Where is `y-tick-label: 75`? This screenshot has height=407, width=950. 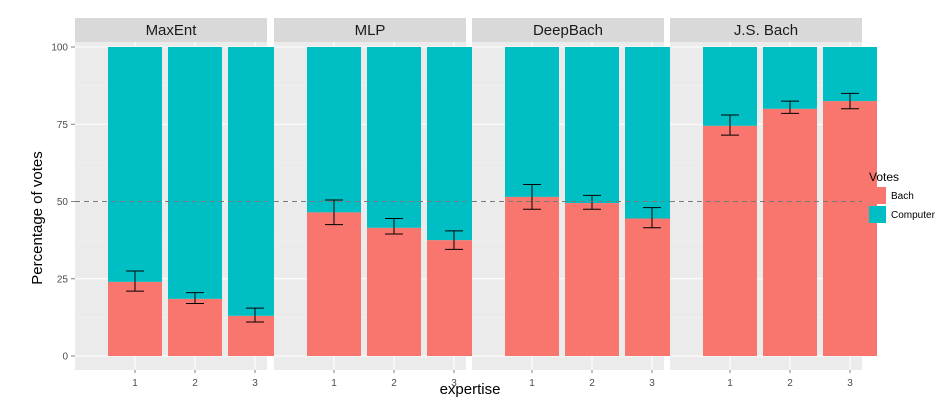 y-tick-label: 75 is located at coordinates (63, 125).